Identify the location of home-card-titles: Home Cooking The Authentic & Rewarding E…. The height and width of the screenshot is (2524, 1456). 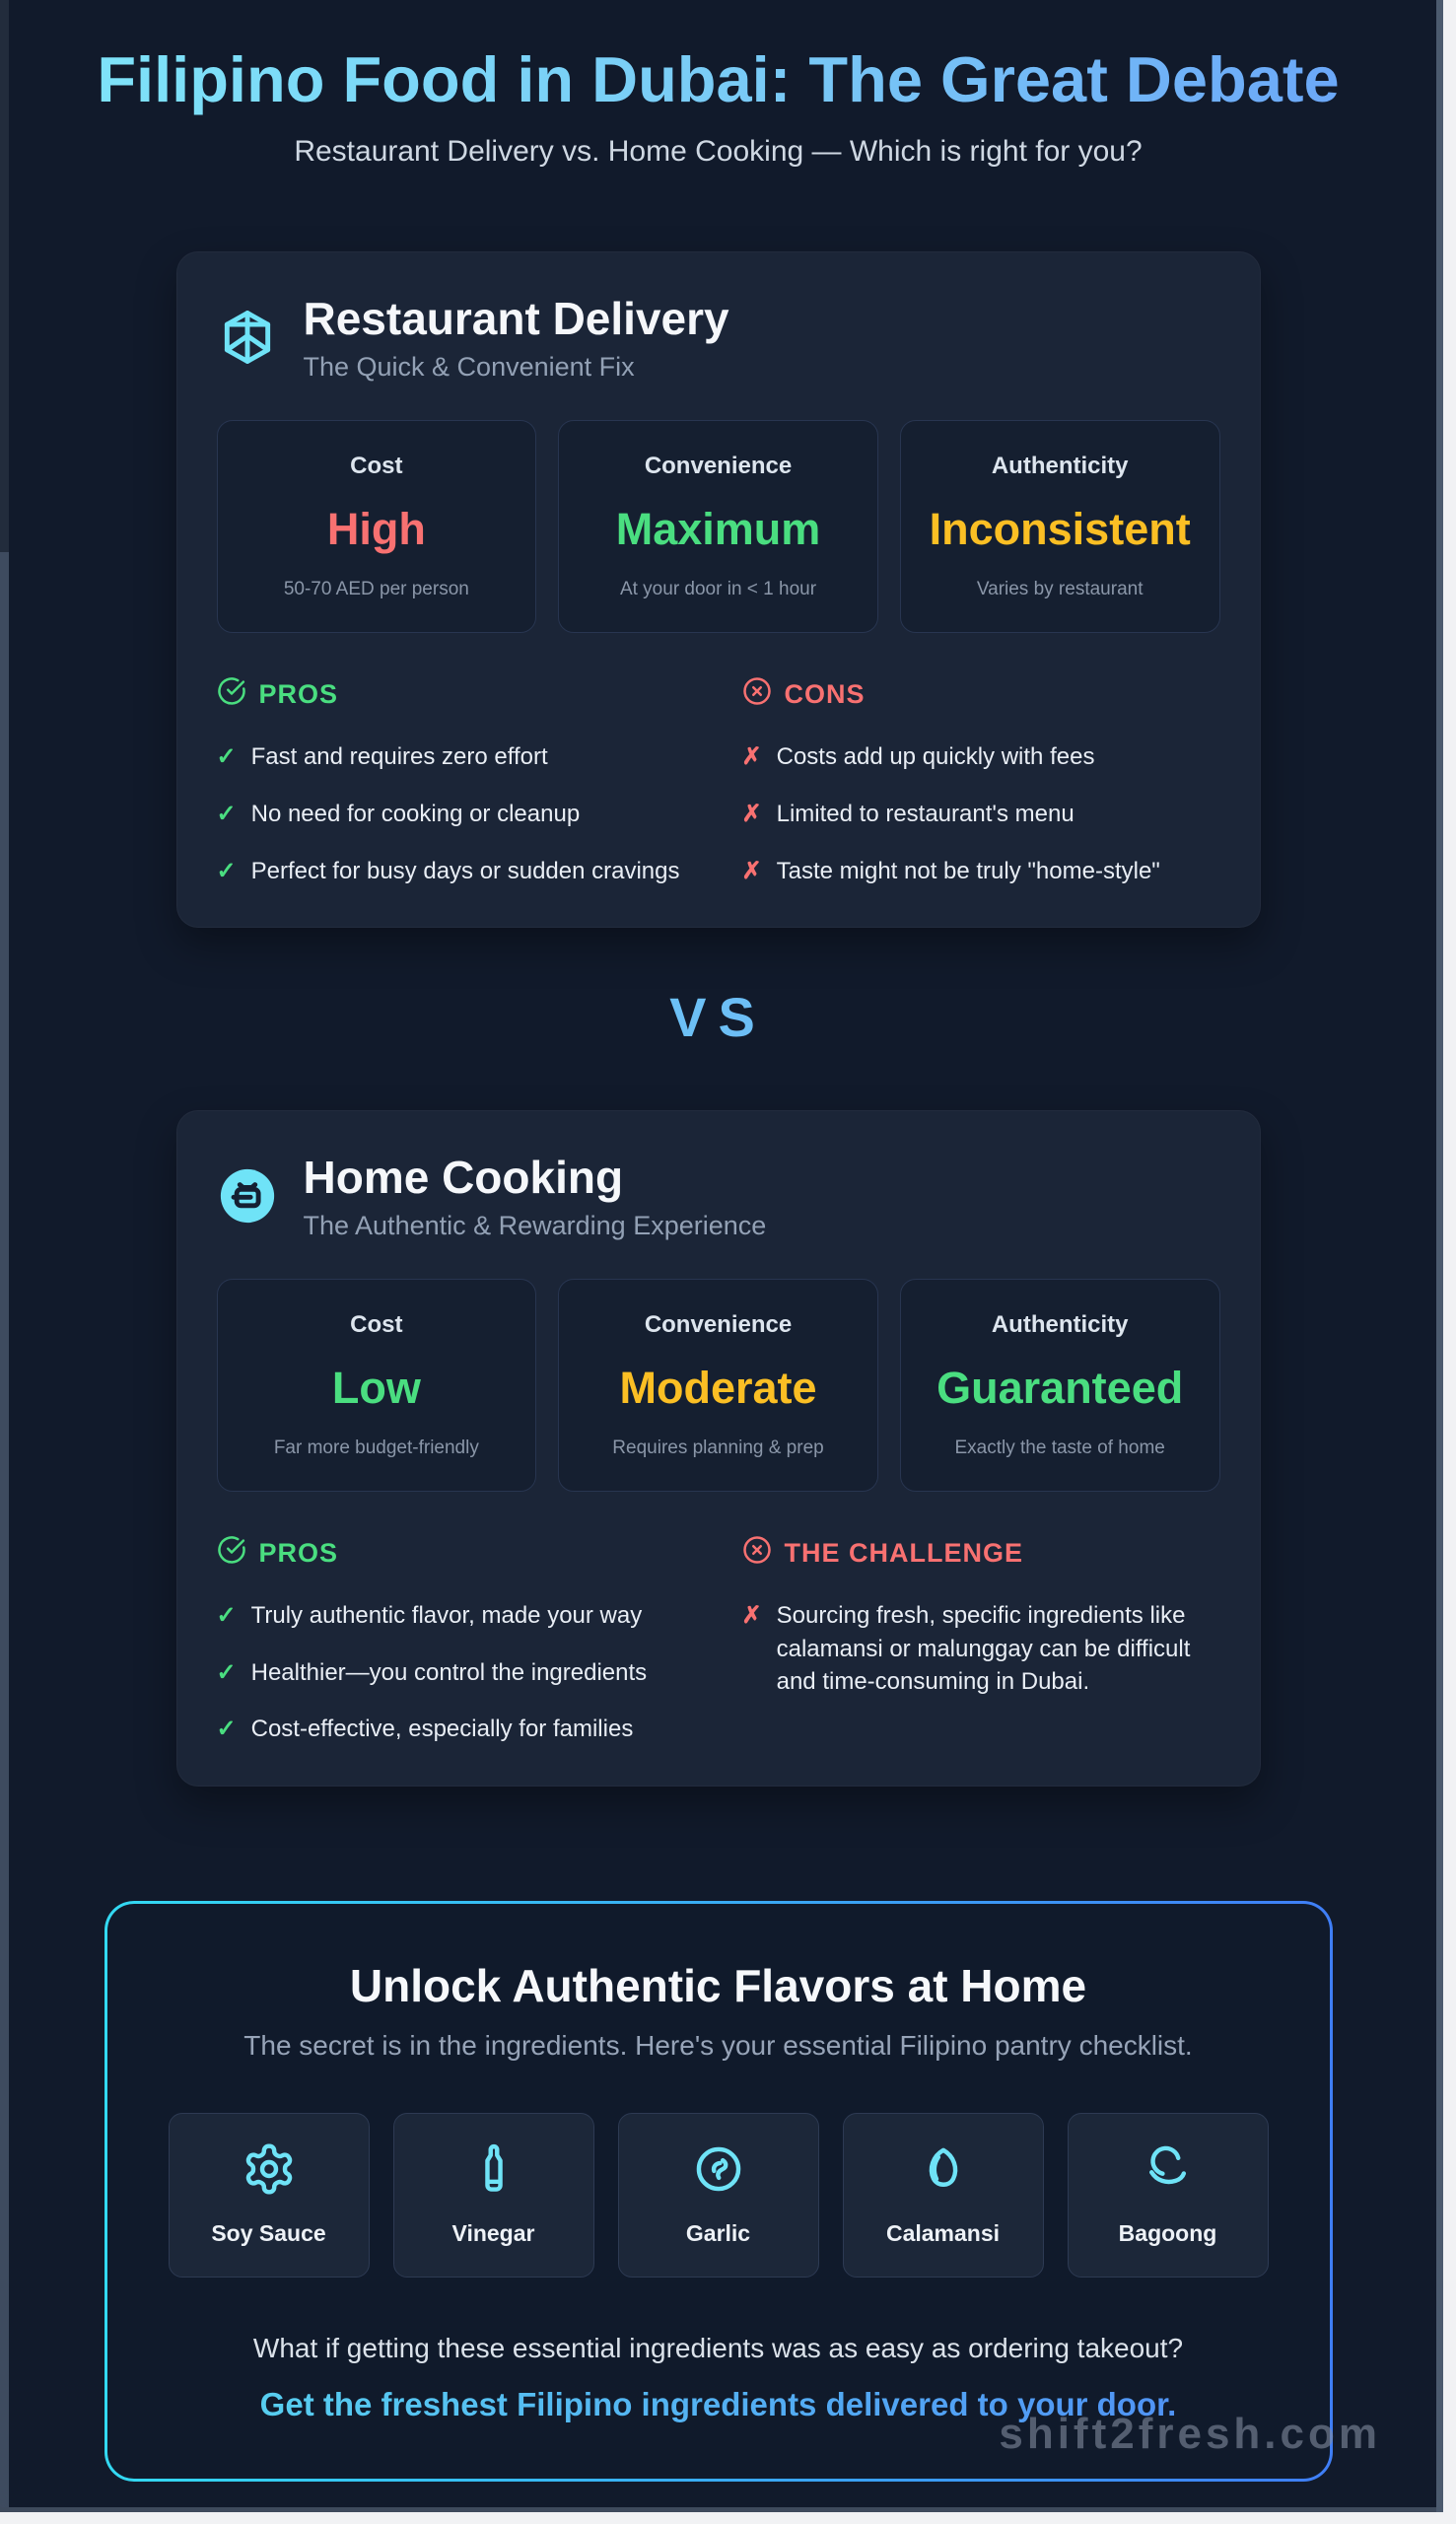
(535, 1196).